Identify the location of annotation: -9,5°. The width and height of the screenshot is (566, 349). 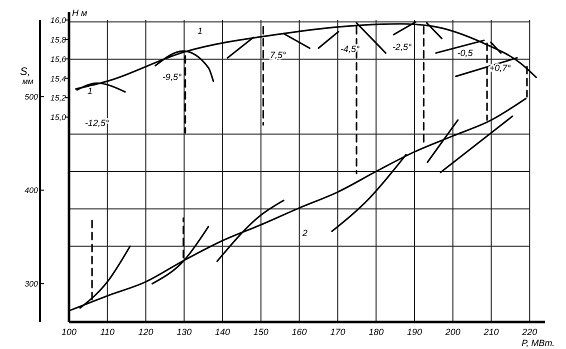
(172, 77).